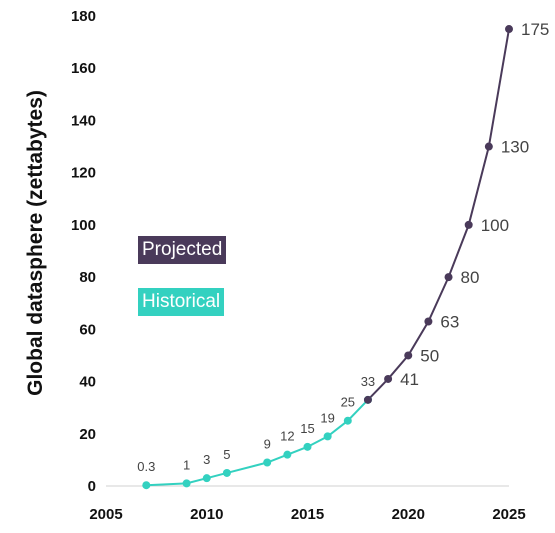  What do you see at coordinates (87, 382) in the screenshot?
I see `y-tick-label: 40` at bounding box center [87, 382].